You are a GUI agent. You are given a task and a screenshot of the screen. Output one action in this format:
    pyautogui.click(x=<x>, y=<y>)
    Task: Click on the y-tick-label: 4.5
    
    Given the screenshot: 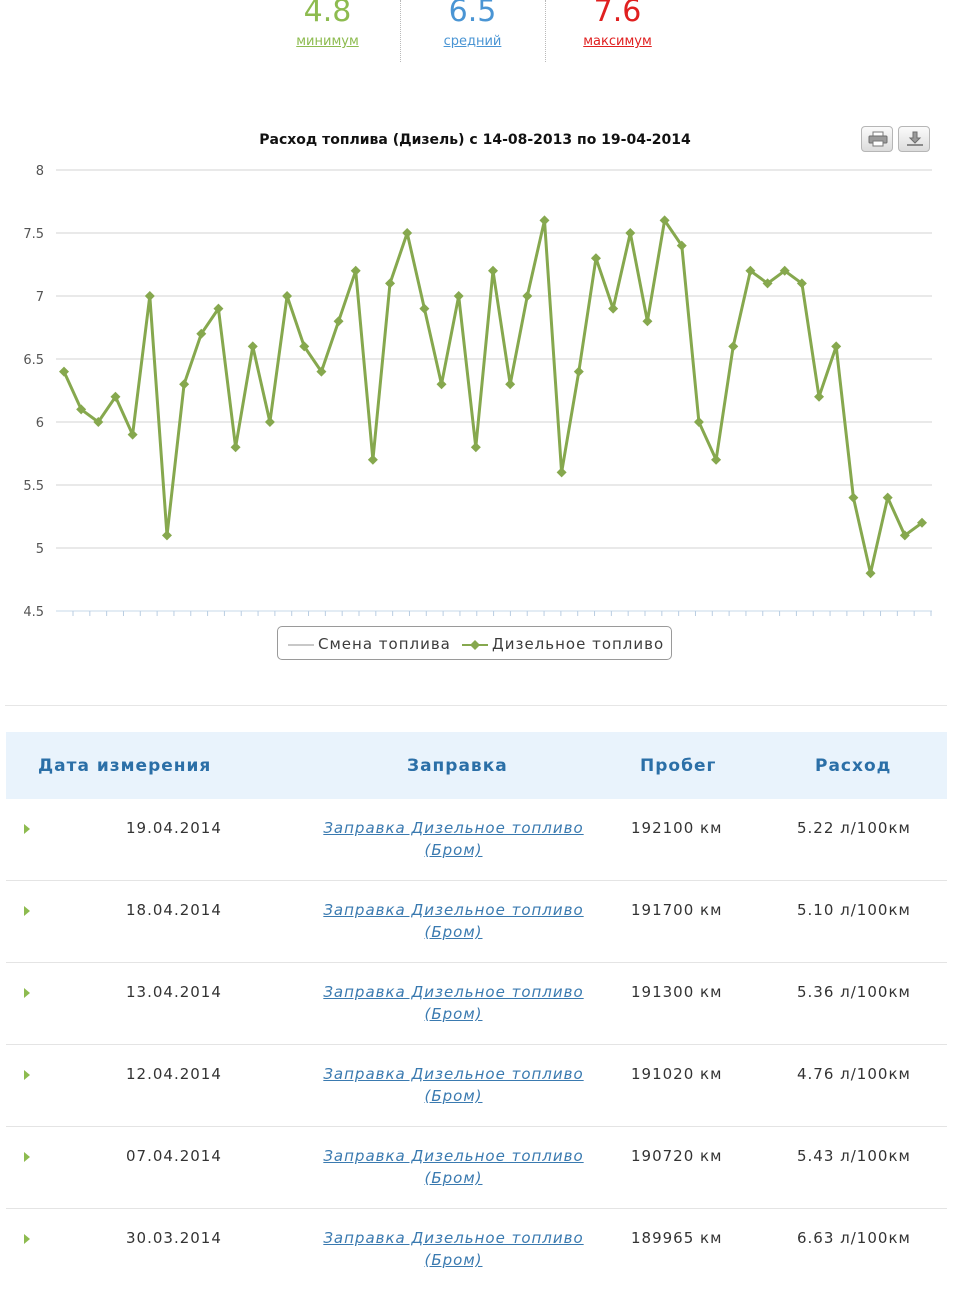 What is the action you would take?
    pyautogui.click(x=33, y=612)
    